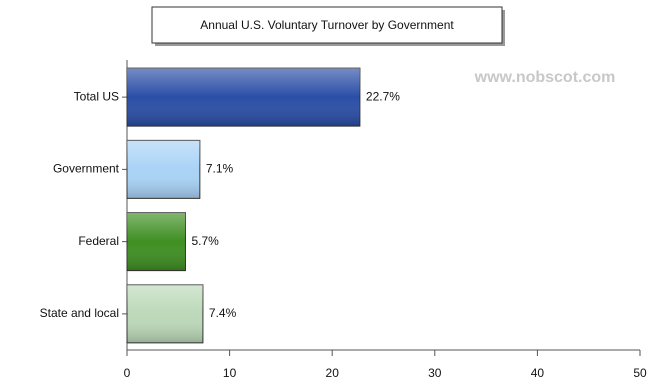 The height and width of the screenshot is (386, 655). I want to click on watermark: www.nobscot.com, so click(545, 77).